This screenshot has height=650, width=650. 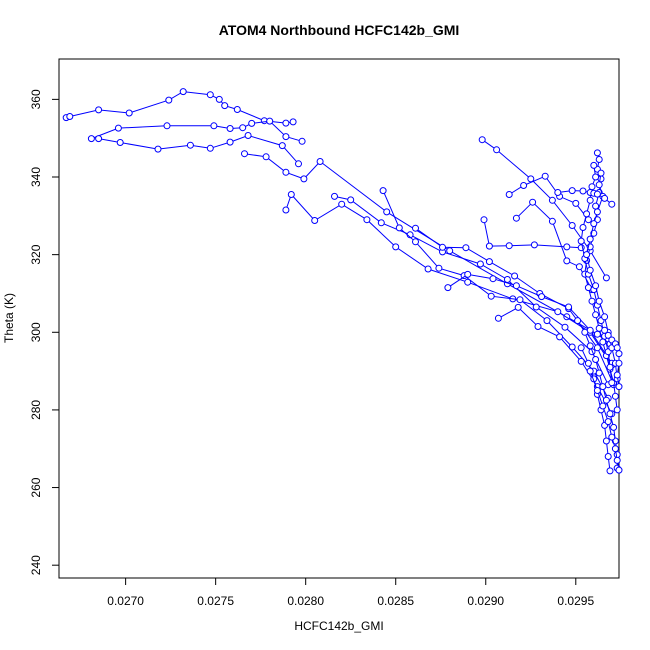 I want to click on x-tick-label: 0.0285, so click(x=395, y=601).